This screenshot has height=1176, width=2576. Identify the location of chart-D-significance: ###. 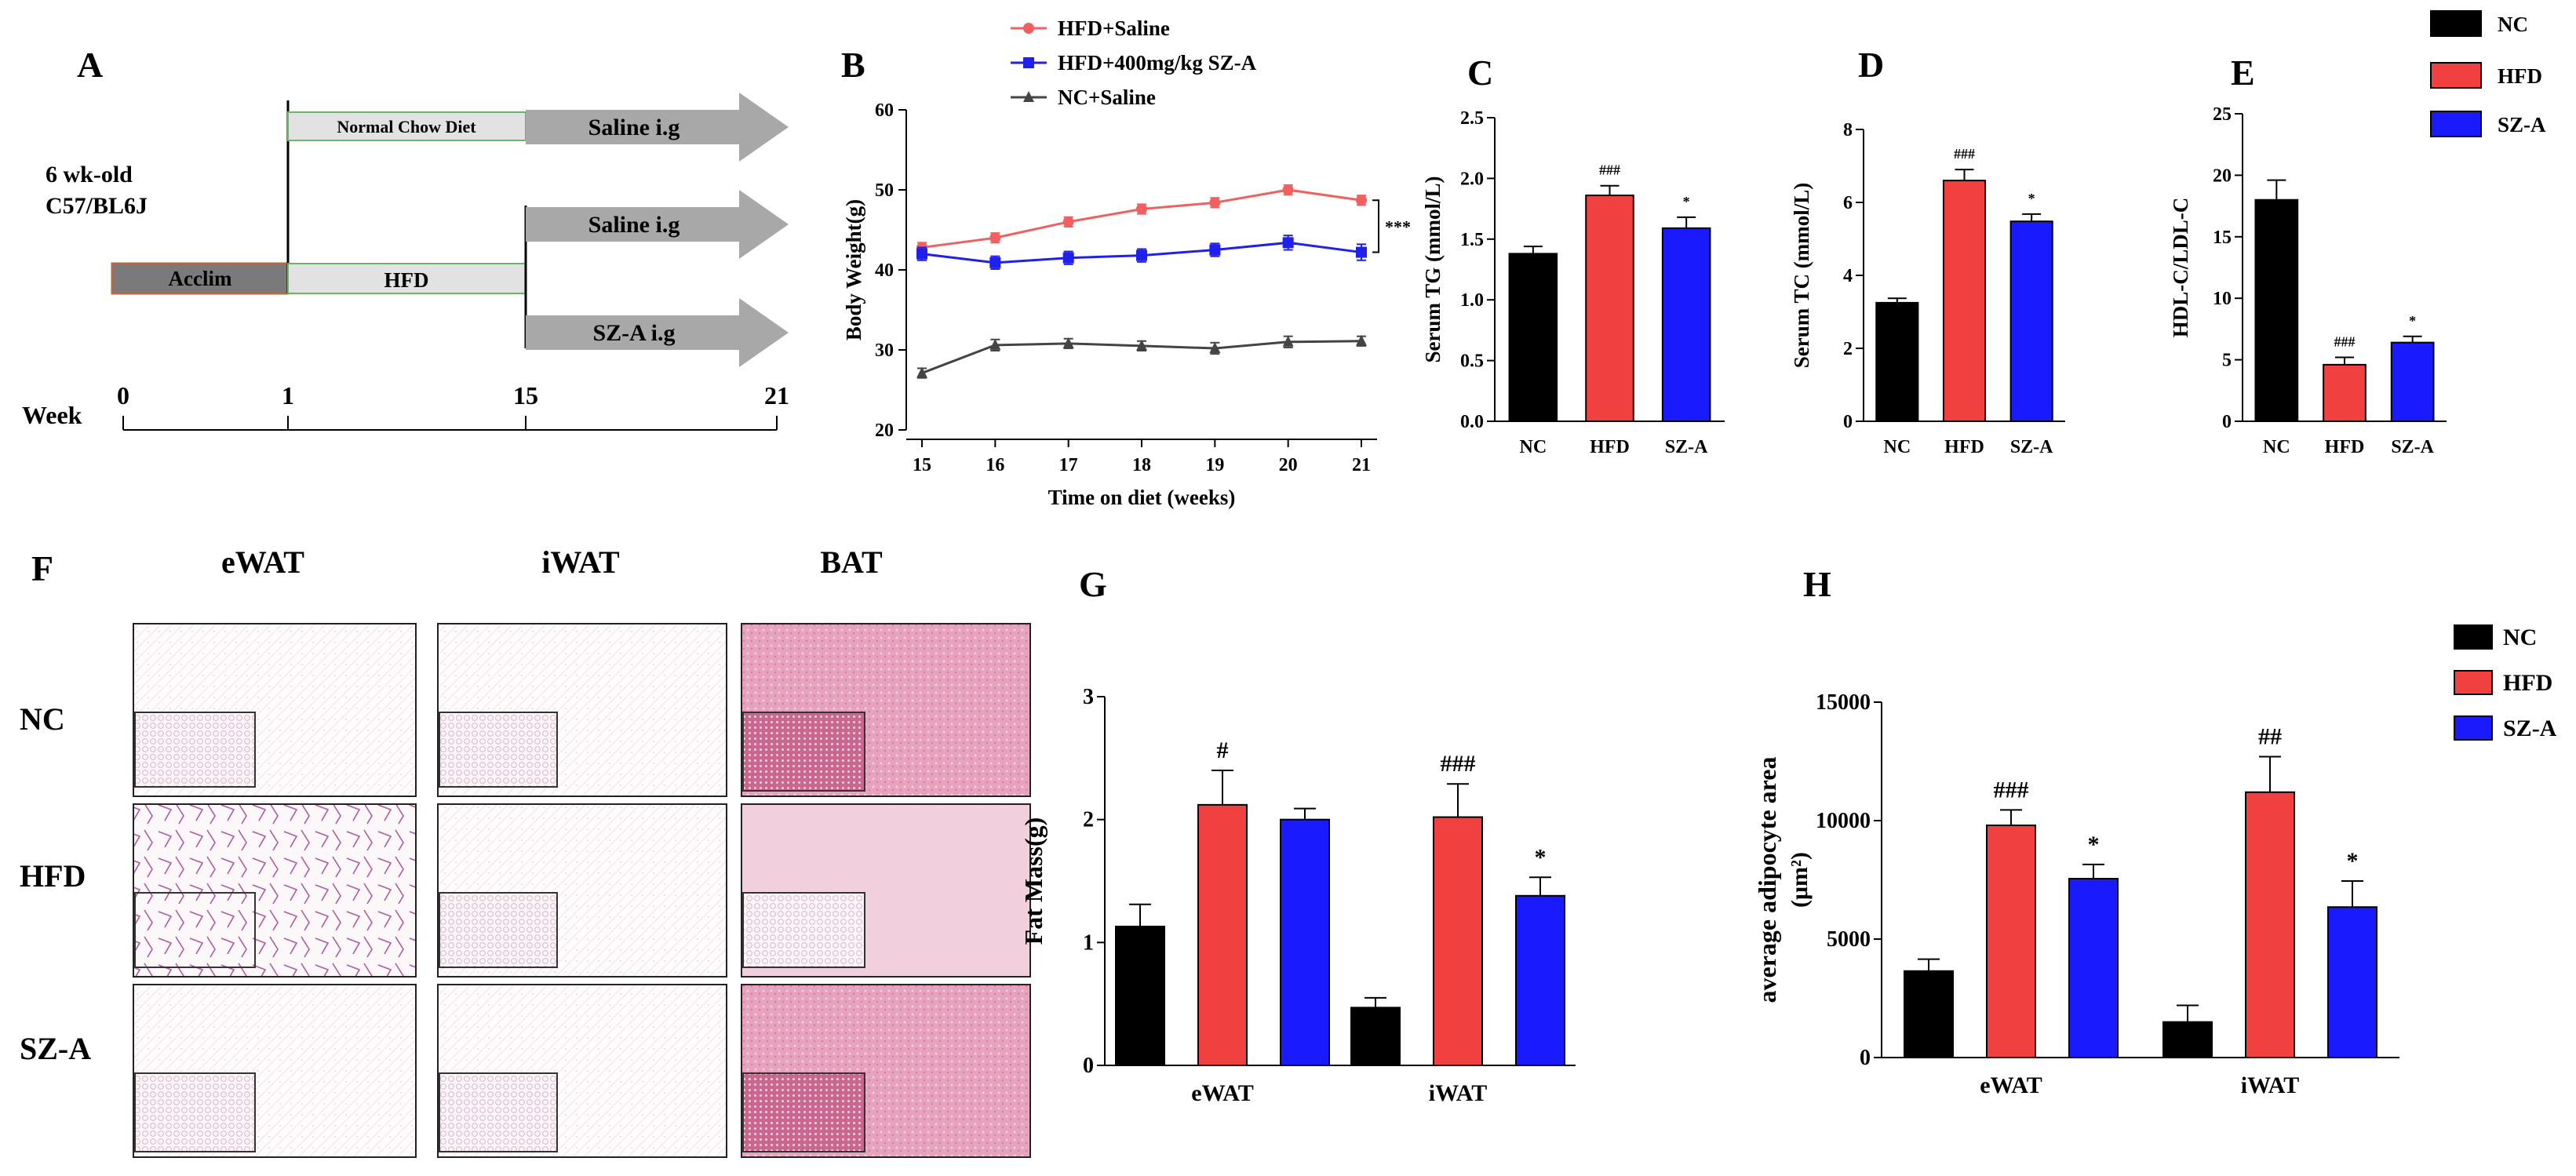
(1964, 154).